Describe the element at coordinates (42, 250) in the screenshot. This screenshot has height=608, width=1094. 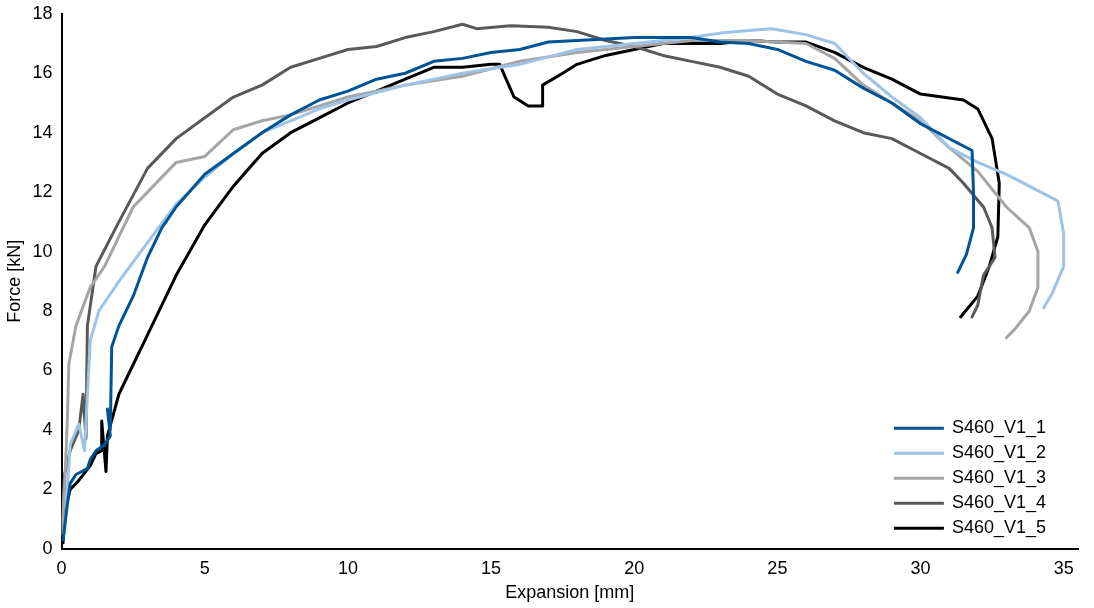
I see `y-tick-label: 10` at that location.